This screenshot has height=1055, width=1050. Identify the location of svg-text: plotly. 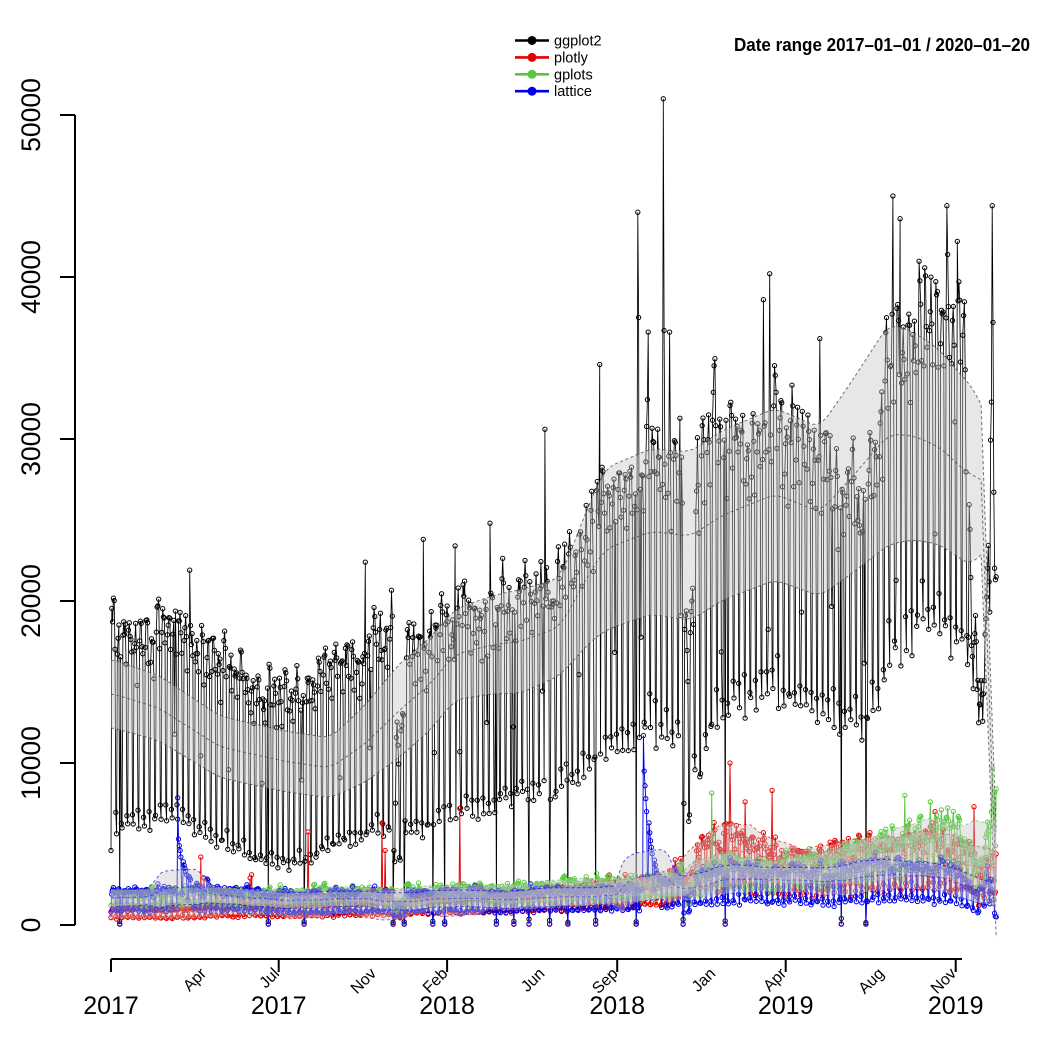
(571, 58).